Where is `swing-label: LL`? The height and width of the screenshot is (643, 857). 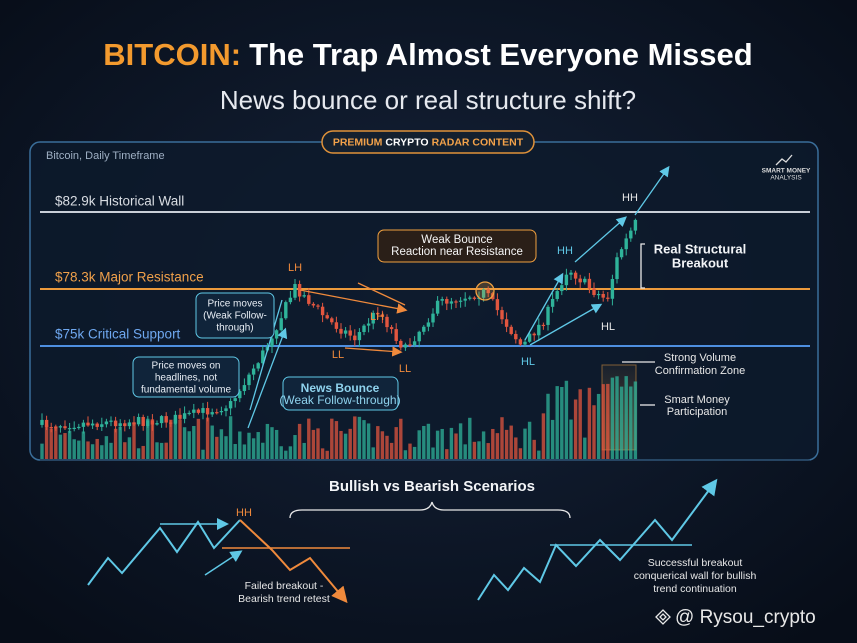 swing-label: LL is located at coordinates (338, 355).